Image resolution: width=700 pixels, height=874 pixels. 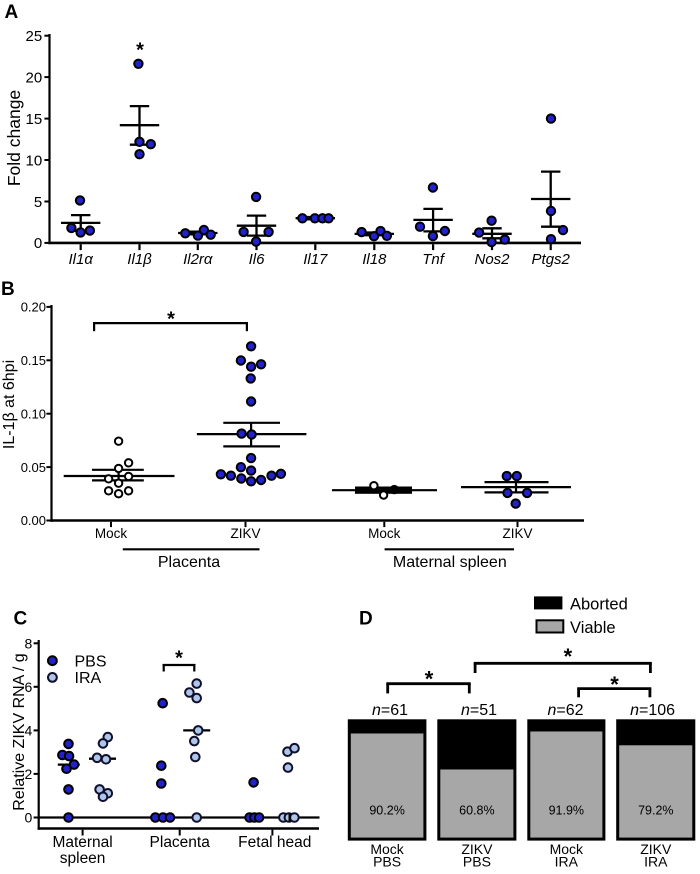 I want to click on svg-text: 0.20, so click(x=33, y=307).